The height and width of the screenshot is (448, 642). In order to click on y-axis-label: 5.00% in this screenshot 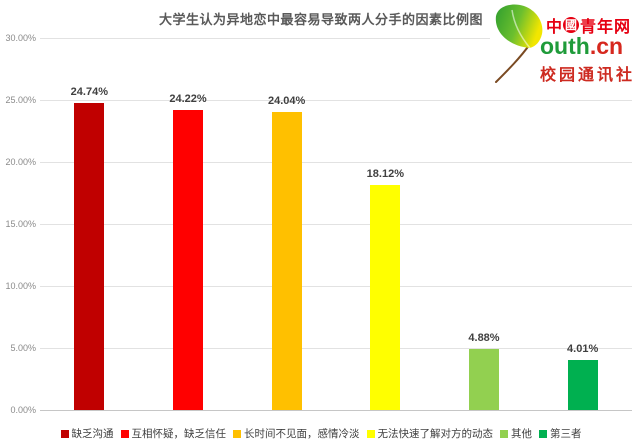, I will do `click(23, 348)`.